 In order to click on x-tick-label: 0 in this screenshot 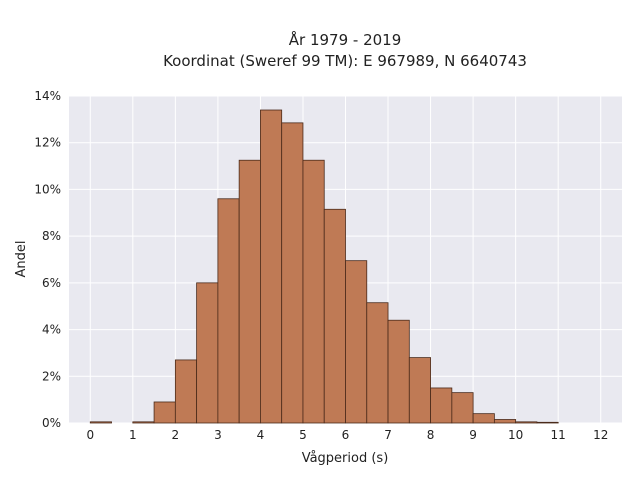, I will do `click(90, 435)`.